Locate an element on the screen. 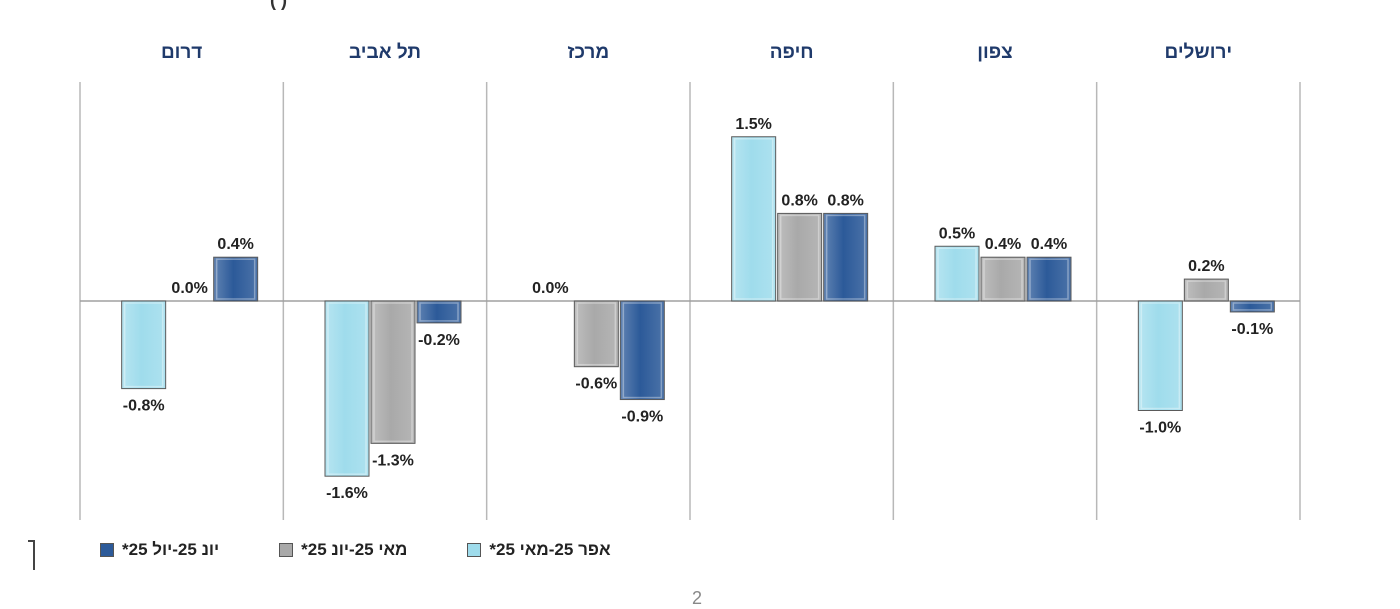 The height and width of the screenshot is (609, 1400). legend-label: אפר 25-מאי 25* is located at coordinates (550, 549).